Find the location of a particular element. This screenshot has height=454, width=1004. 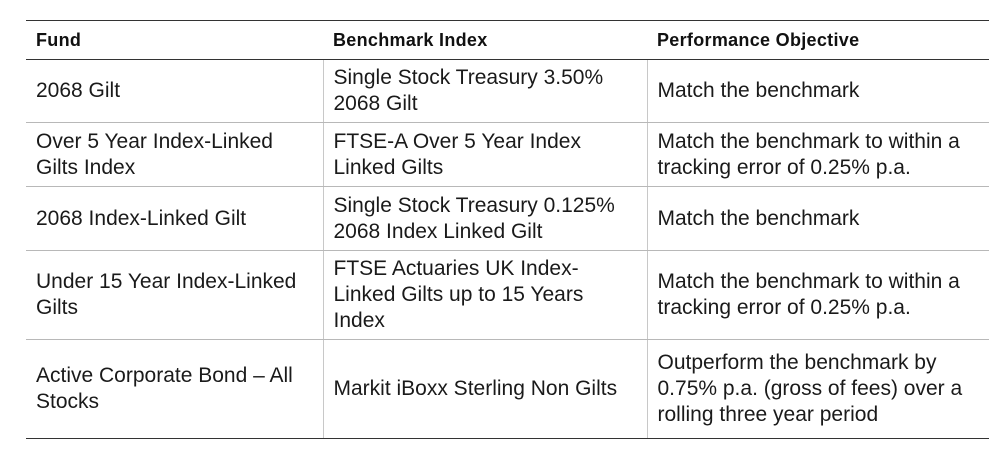

fund-cell: Active Corporate Bond – All Stocks is located at coordinates (174, 389).